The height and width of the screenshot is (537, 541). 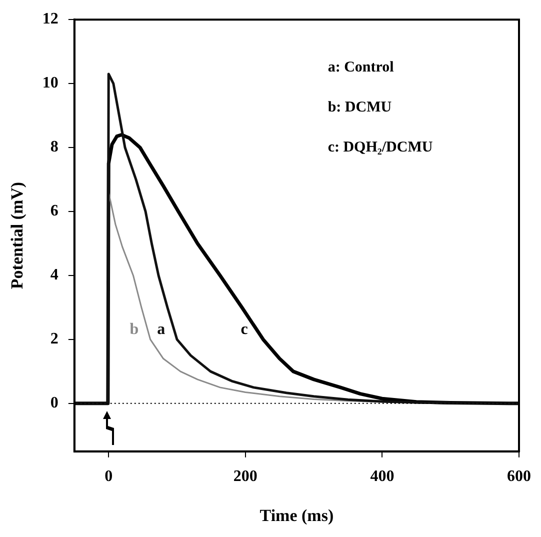 I want to click on y-tick-label: 8, so click(x=54, y=147).